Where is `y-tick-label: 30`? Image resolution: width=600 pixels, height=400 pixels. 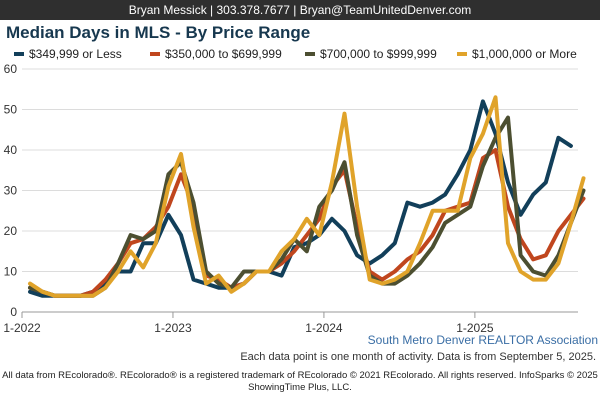
y-tick-label: 30 is located at coordinates (11, 191).